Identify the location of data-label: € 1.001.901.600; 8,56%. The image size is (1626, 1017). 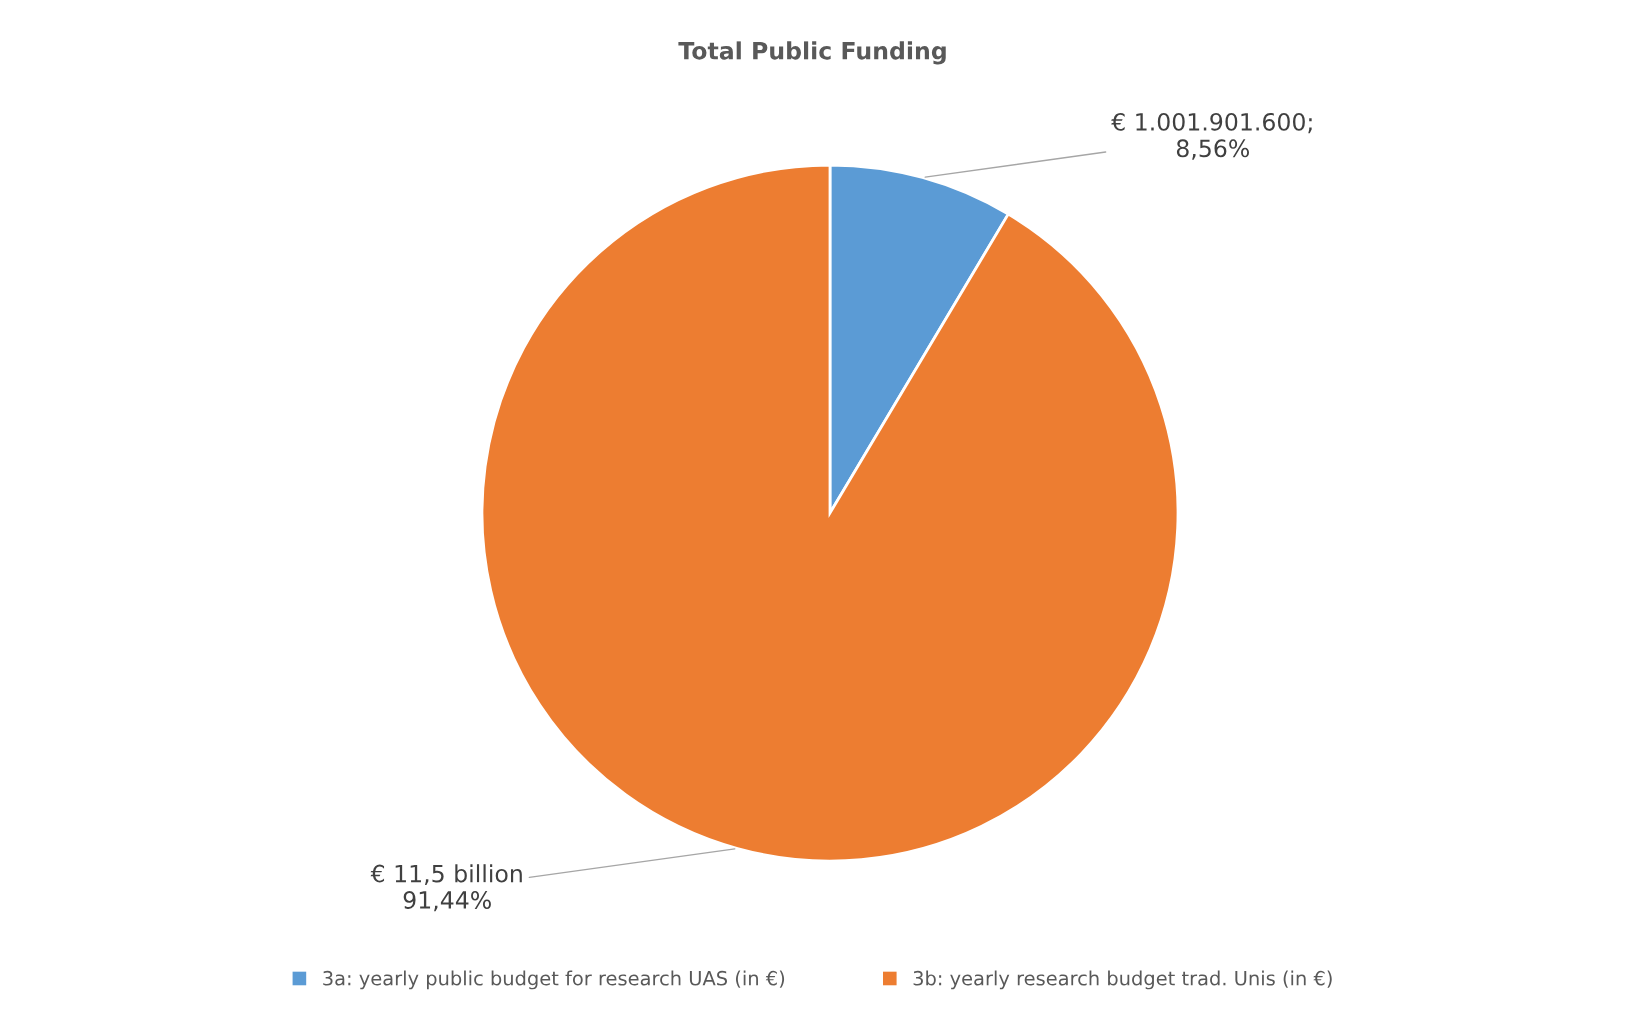
(1211, 136).